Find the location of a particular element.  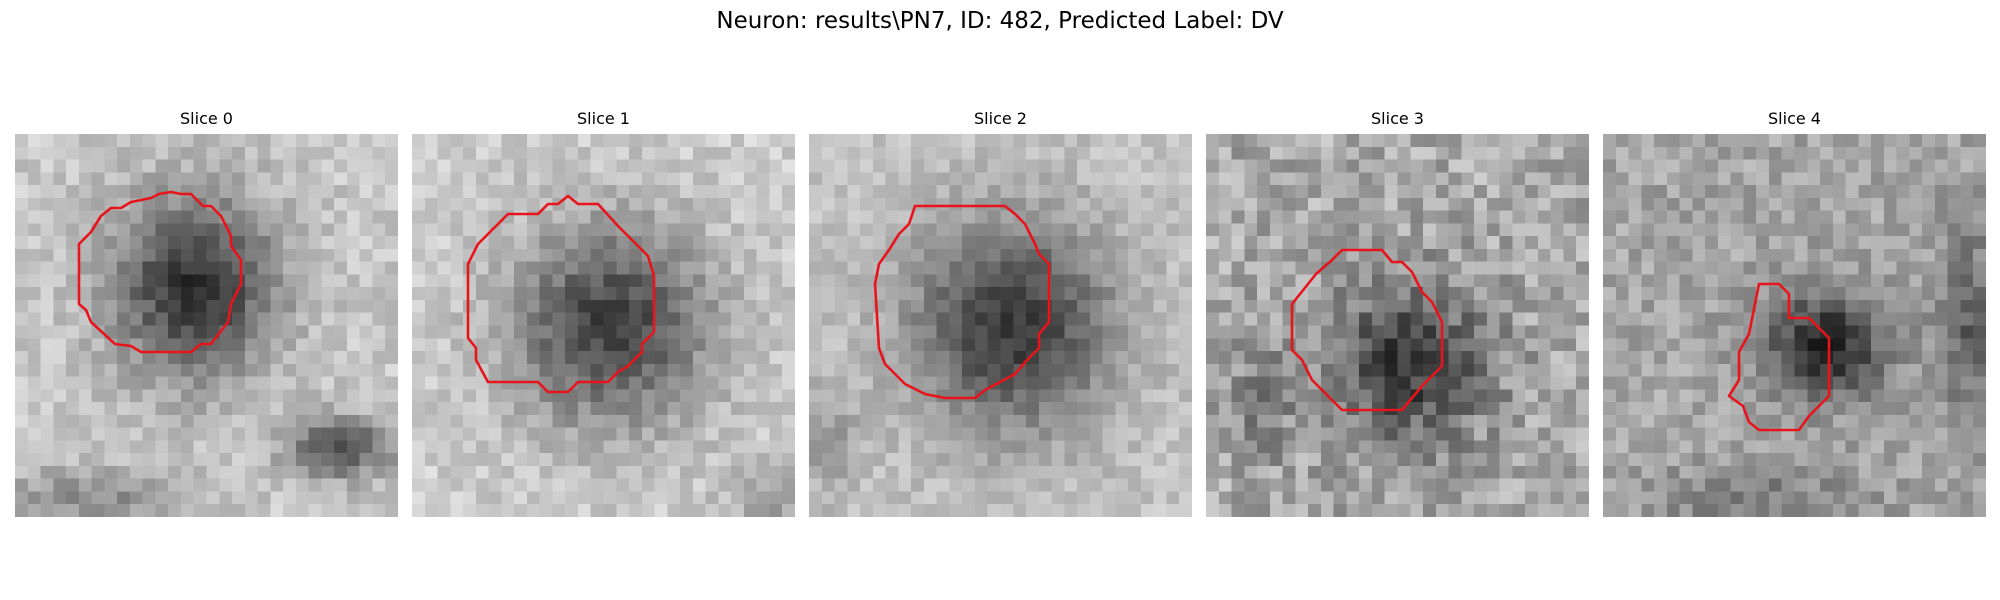

slice-title: Slice 3 is located at coordinates (1397, 118).